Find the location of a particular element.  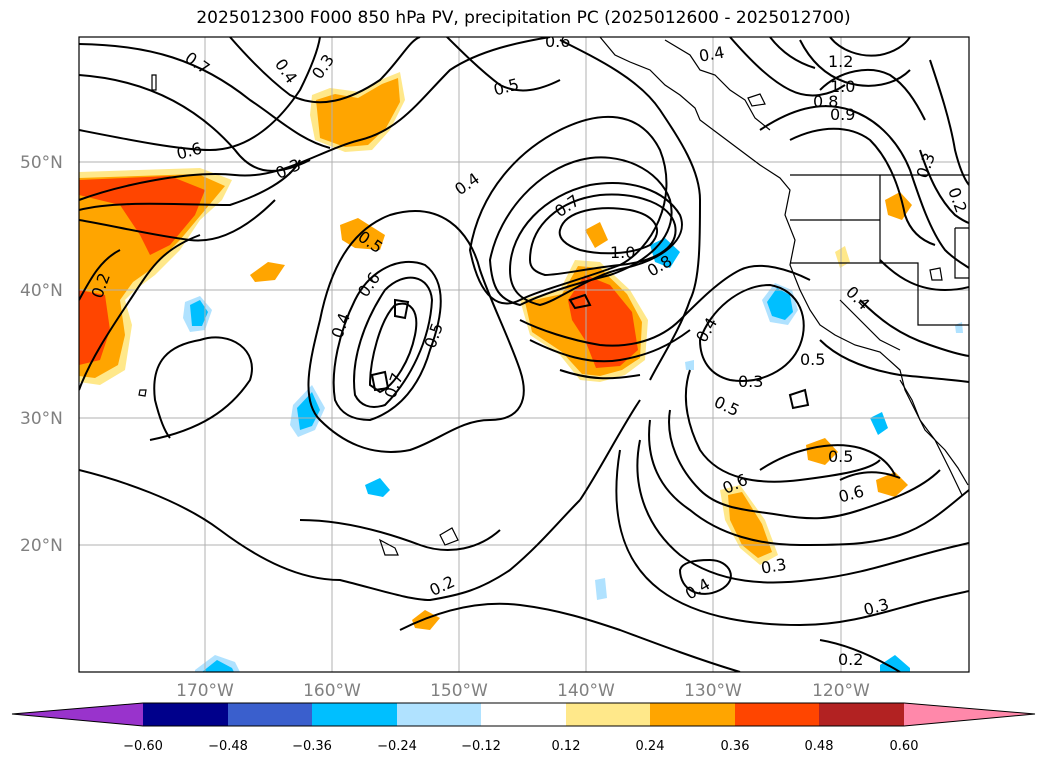

contour-label: 0.6 is located at coordinates (557, 41).